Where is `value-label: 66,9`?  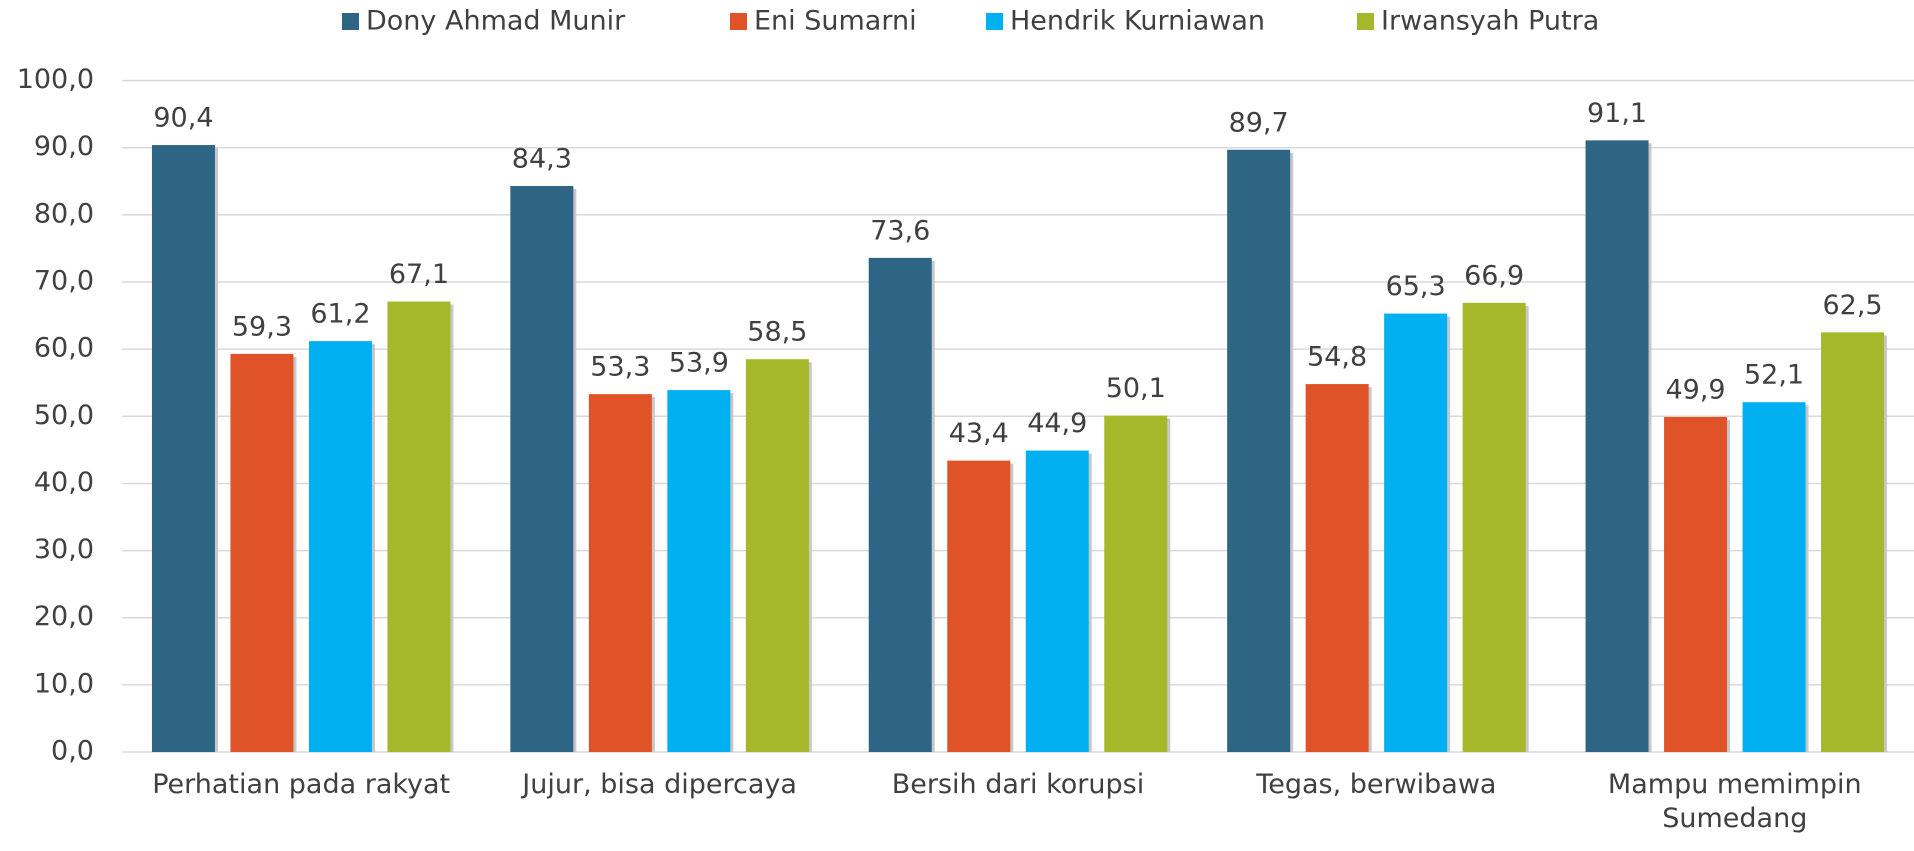
value-label: 66,9 is located at coordinates (1494, 275).